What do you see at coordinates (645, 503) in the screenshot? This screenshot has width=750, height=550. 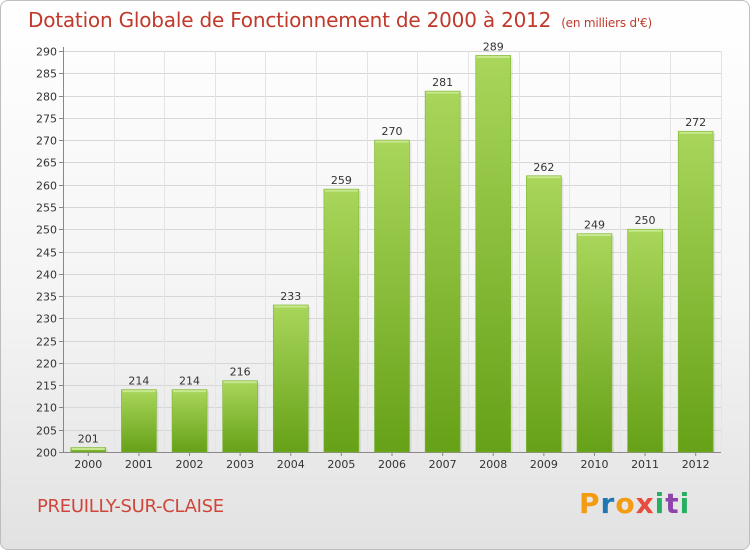 I see `logo-letter: x` at bounding box center [645, 503].